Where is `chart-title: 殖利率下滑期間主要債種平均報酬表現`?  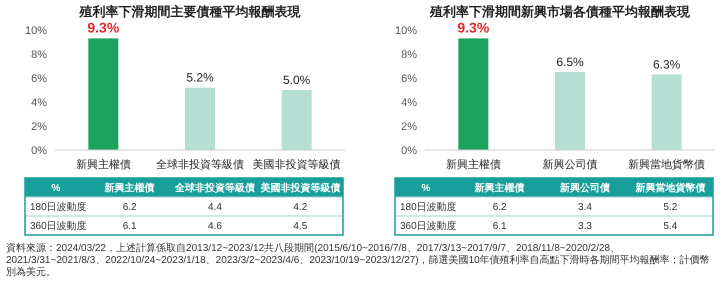
chart-title: 殖利率下滑期間主要債種平均報酬表現 is located at coordinates (190, 11).